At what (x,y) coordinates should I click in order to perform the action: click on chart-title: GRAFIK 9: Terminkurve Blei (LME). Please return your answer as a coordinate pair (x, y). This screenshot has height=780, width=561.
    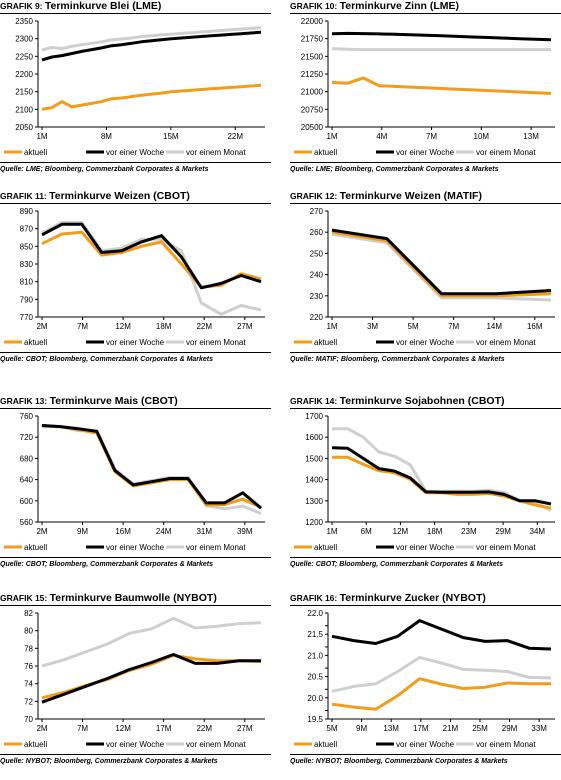
    Looking at the image, I should click on (80, 6).